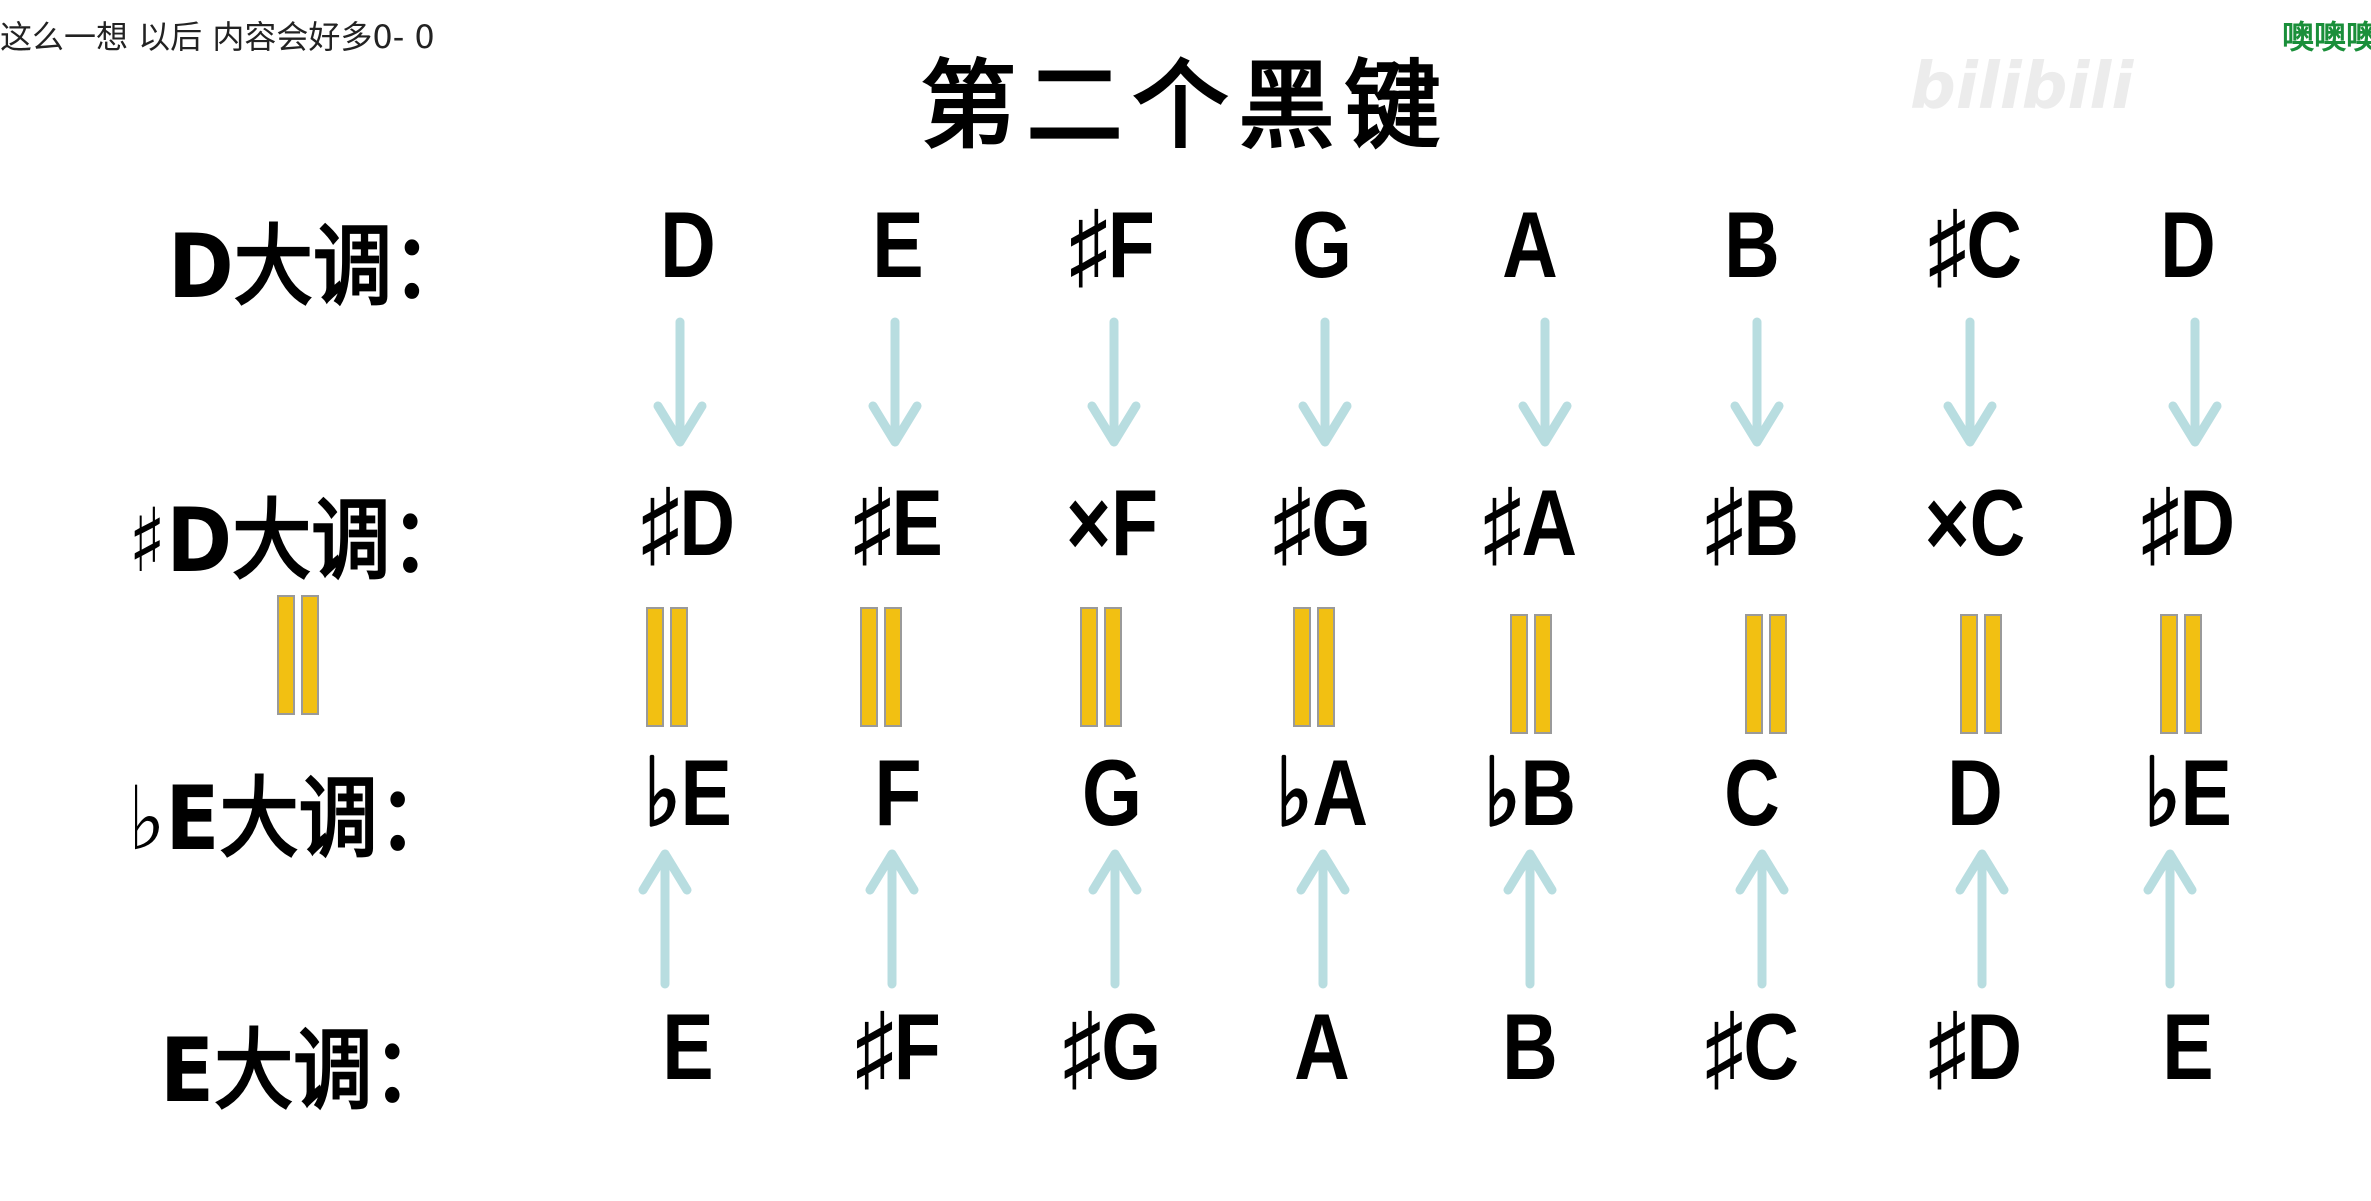  What do you see at coordinates (688, 244) in the screenshot?
I see `note-d-major-1: D` at bounding box center [688, 244].